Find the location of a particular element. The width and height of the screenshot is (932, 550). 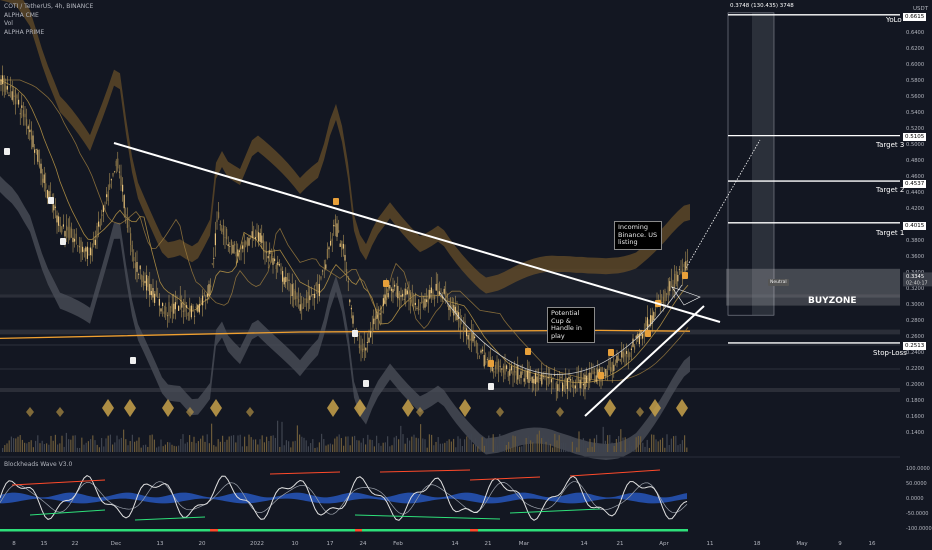

y-tick-label: 0.6200 is located at coordinates (915, 49).